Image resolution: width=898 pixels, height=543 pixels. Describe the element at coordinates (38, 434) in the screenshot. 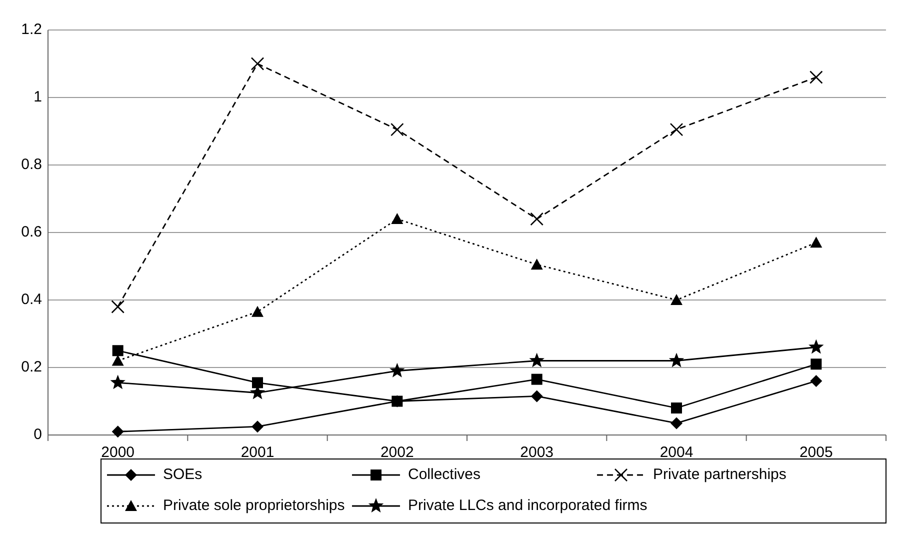

I see `y-tick-label: 0` at that location.